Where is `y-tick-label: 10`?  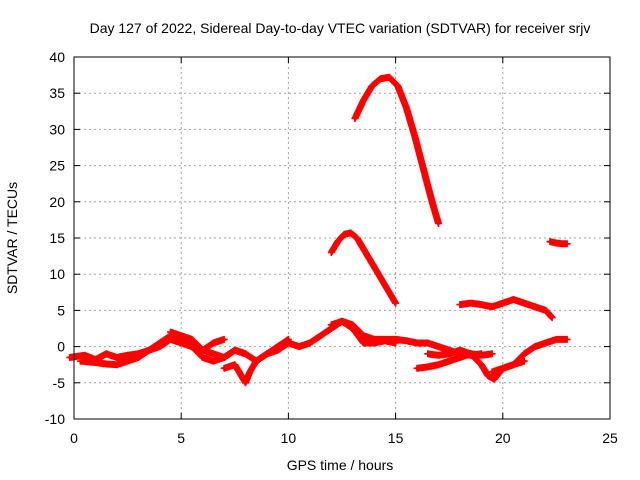 y-tick-label: 10 is located at coordinates (57, 274).